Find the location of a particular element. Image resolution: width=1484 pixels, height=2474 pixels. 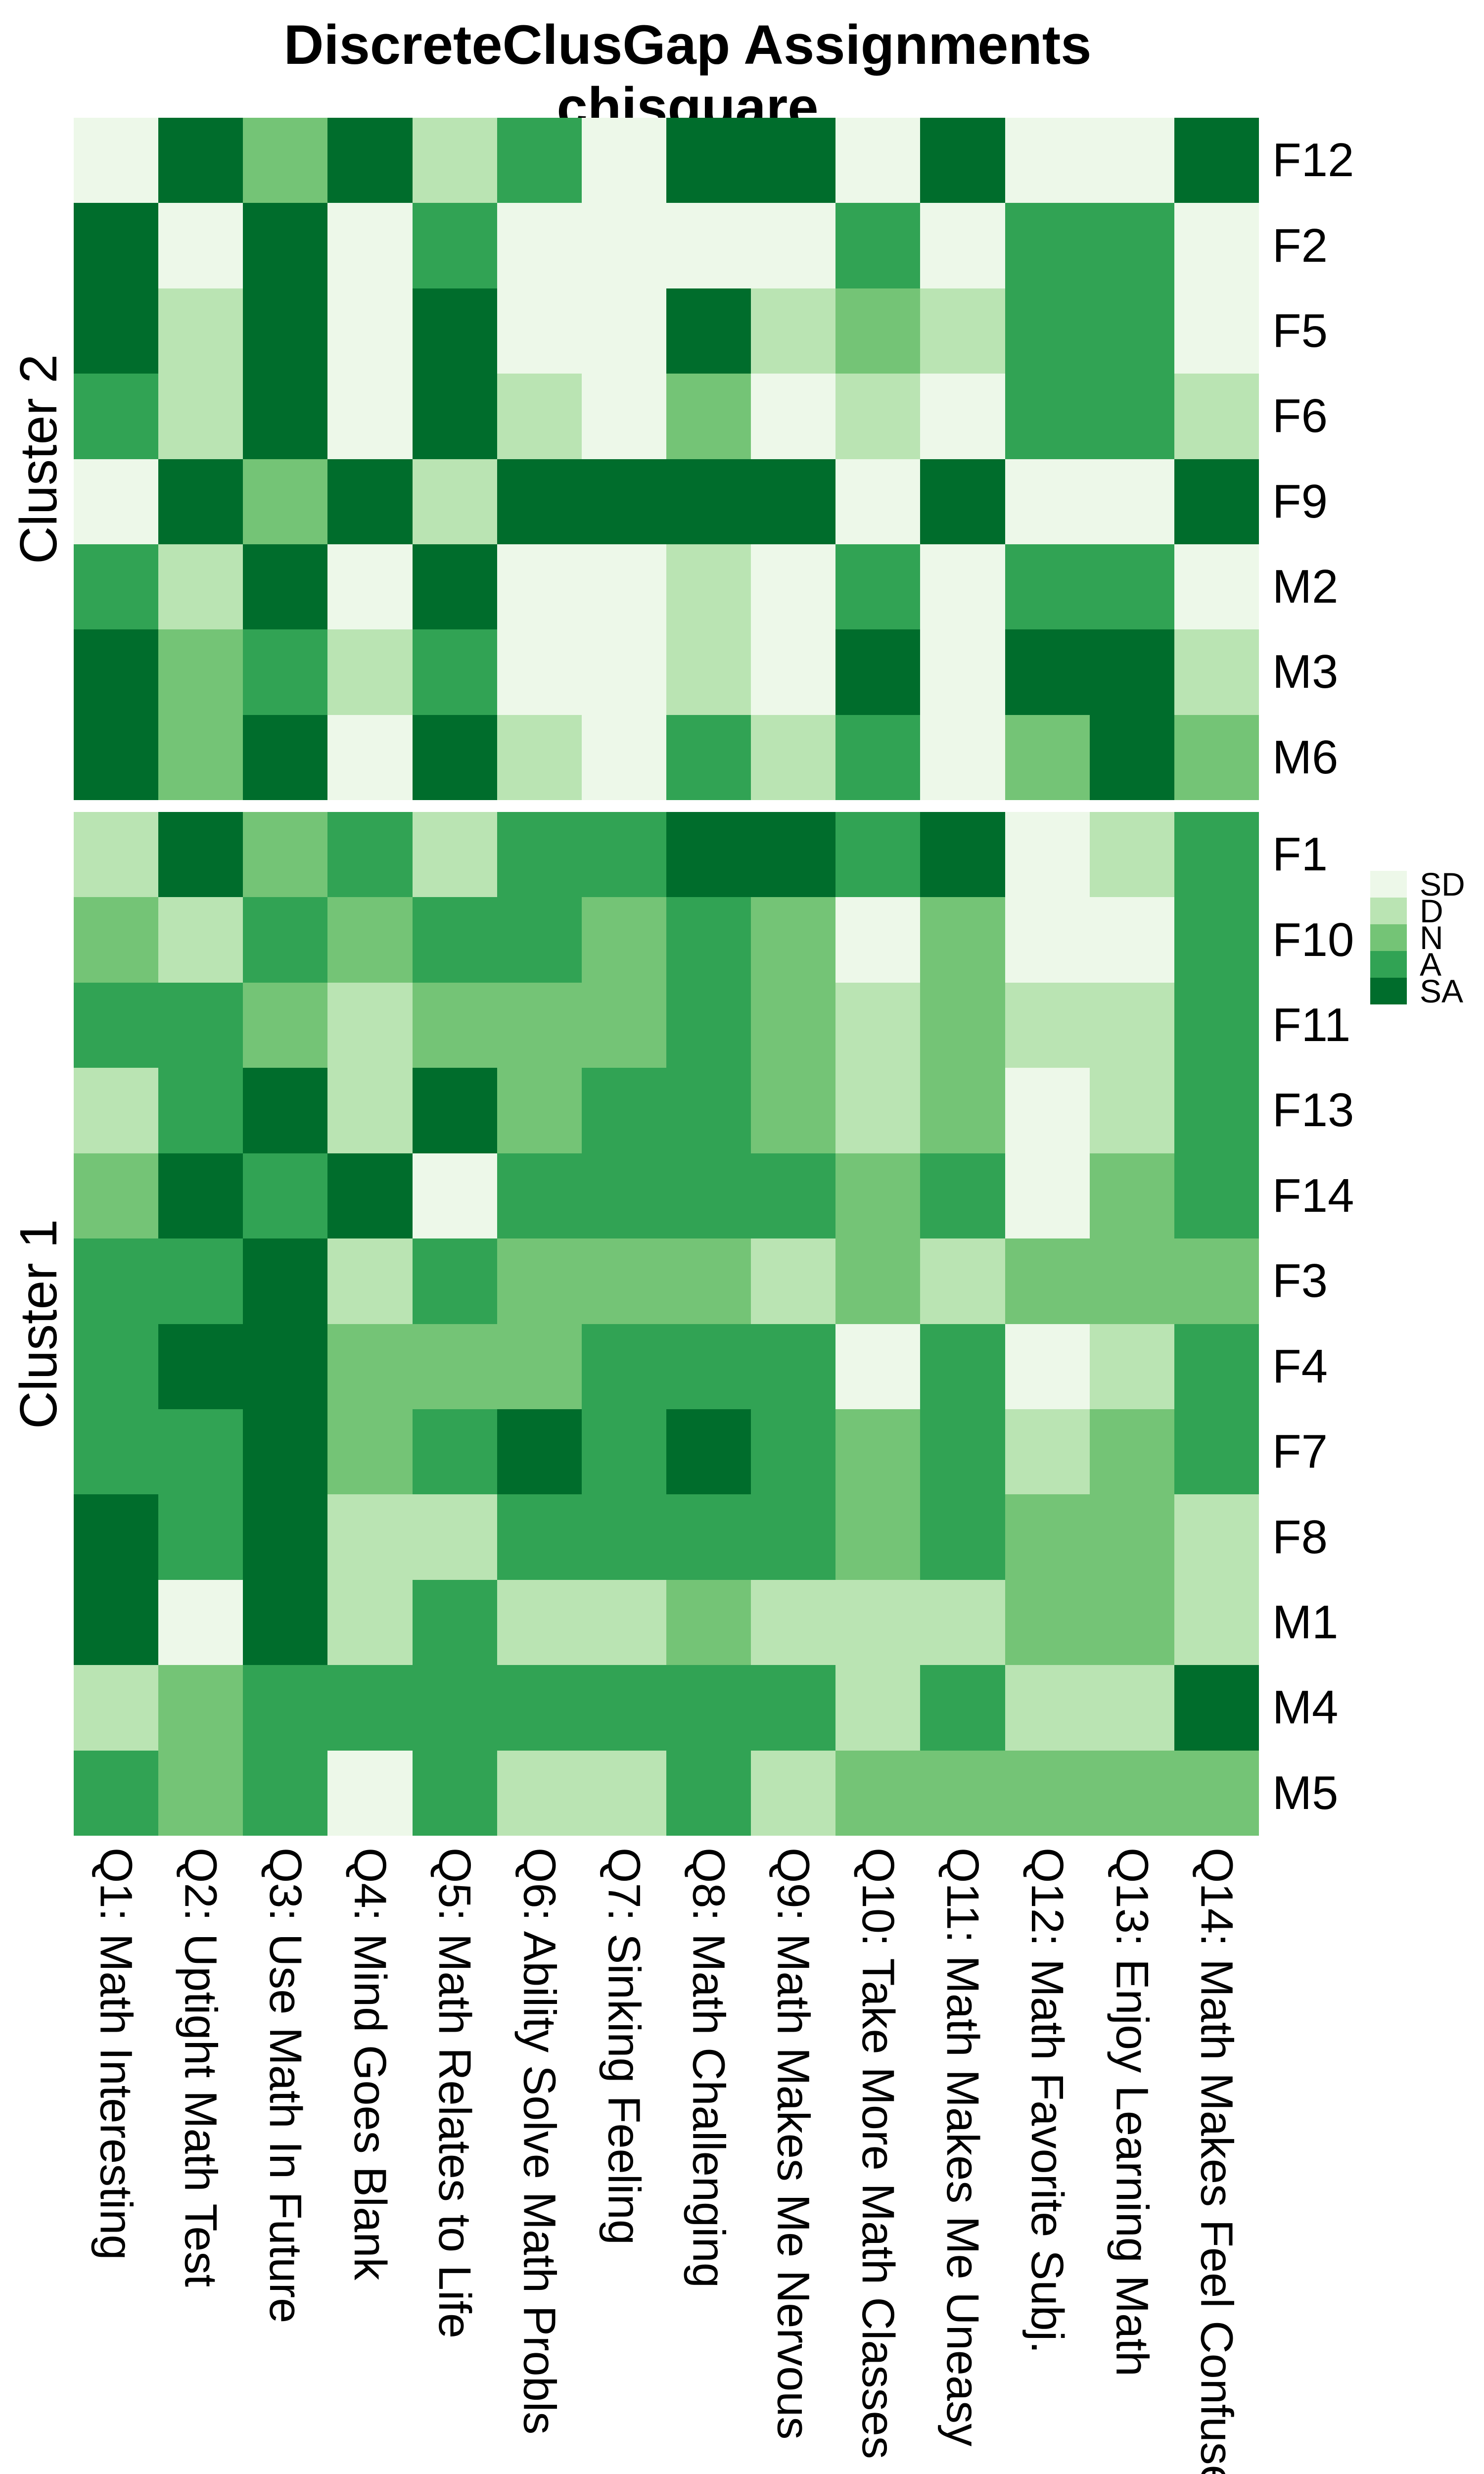

y-axis-label: M1 is located at coordinates (1305, 1622).